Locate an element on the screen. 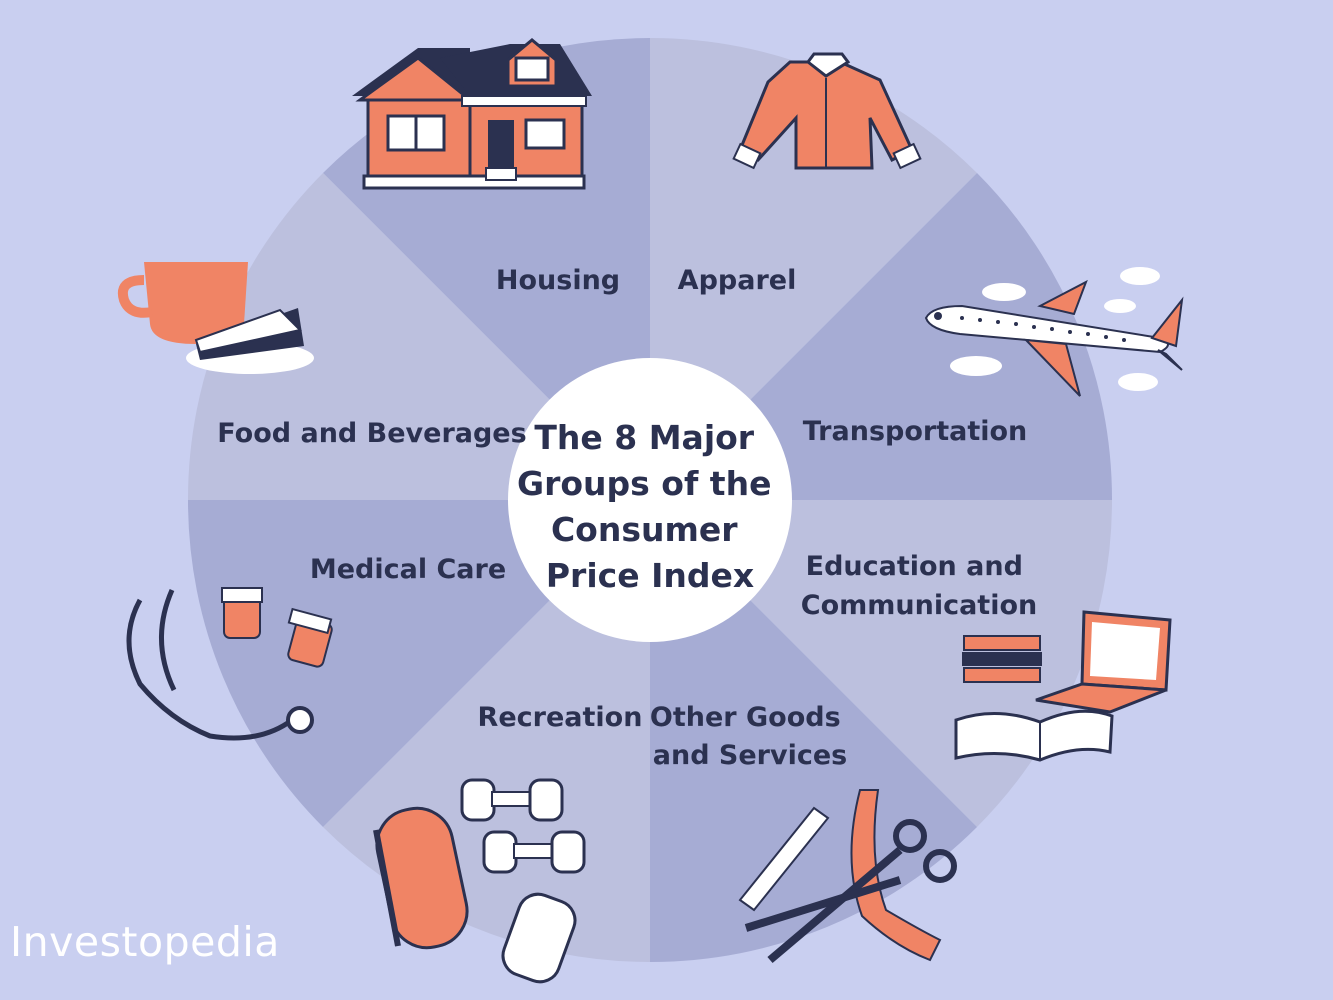 The height and width of the screenshot is (1000, 1333). stethoscope-icon is located at coordinates (229, 664).